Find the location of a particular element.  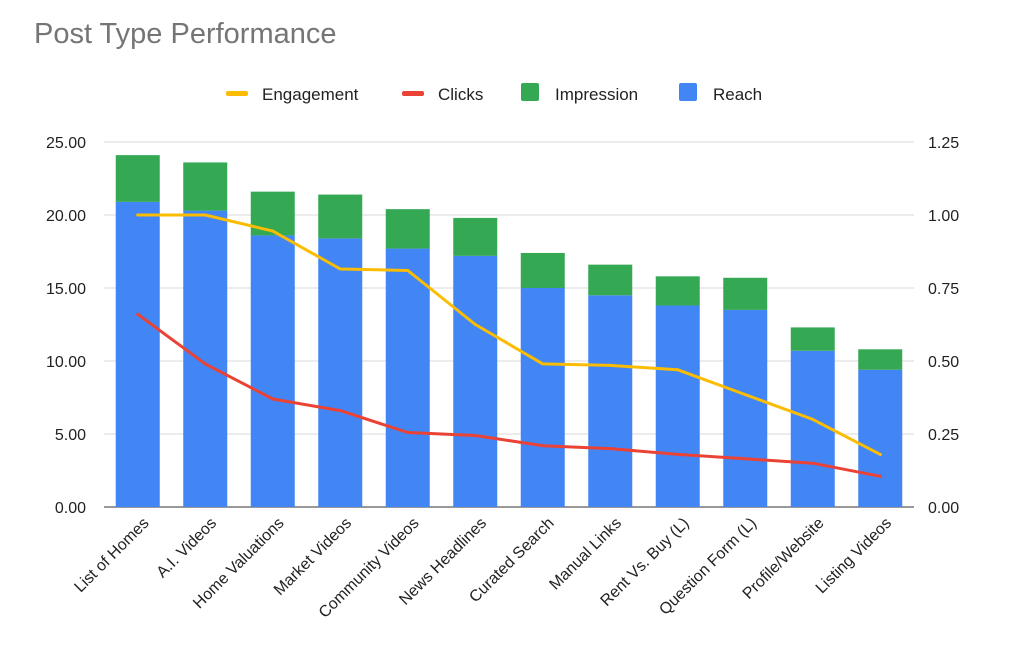

y-tick-label-left: 10.00 is located at coordinates (66, 362).